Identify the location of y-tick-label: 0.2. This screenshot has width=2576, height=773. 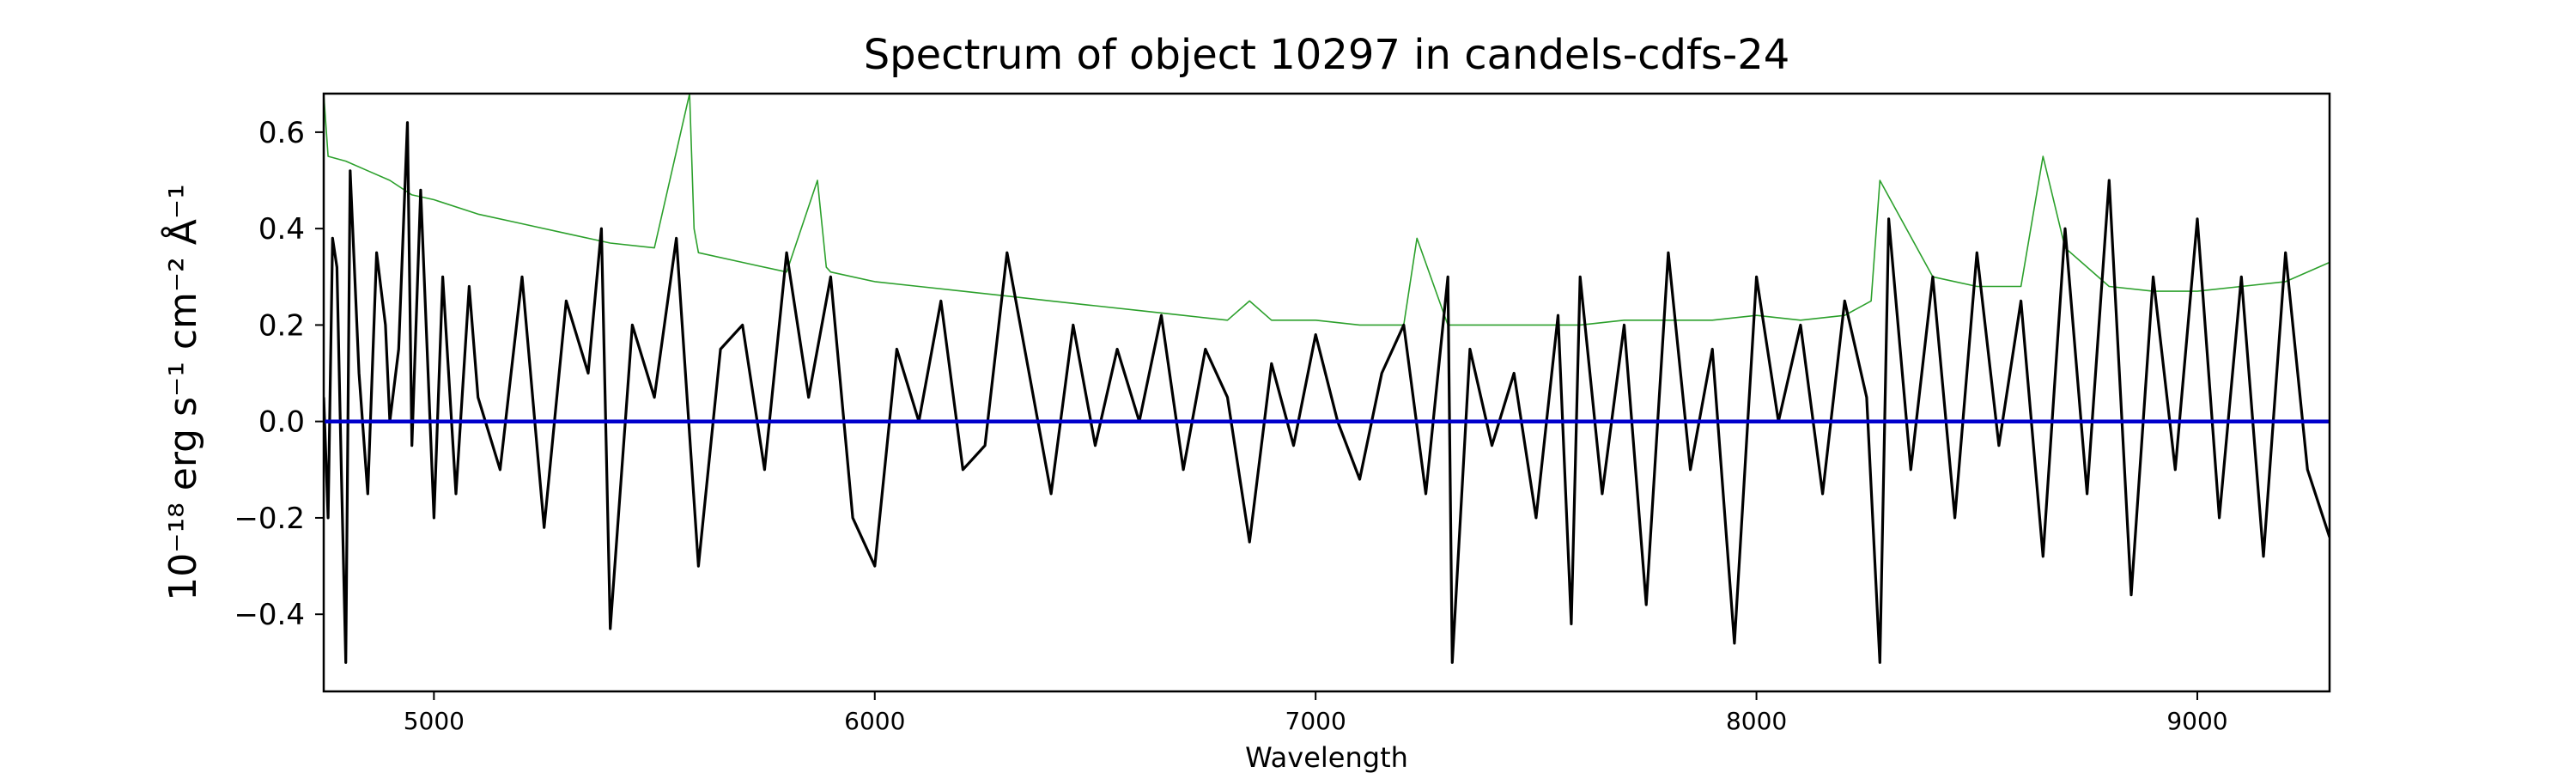
(281, 325).